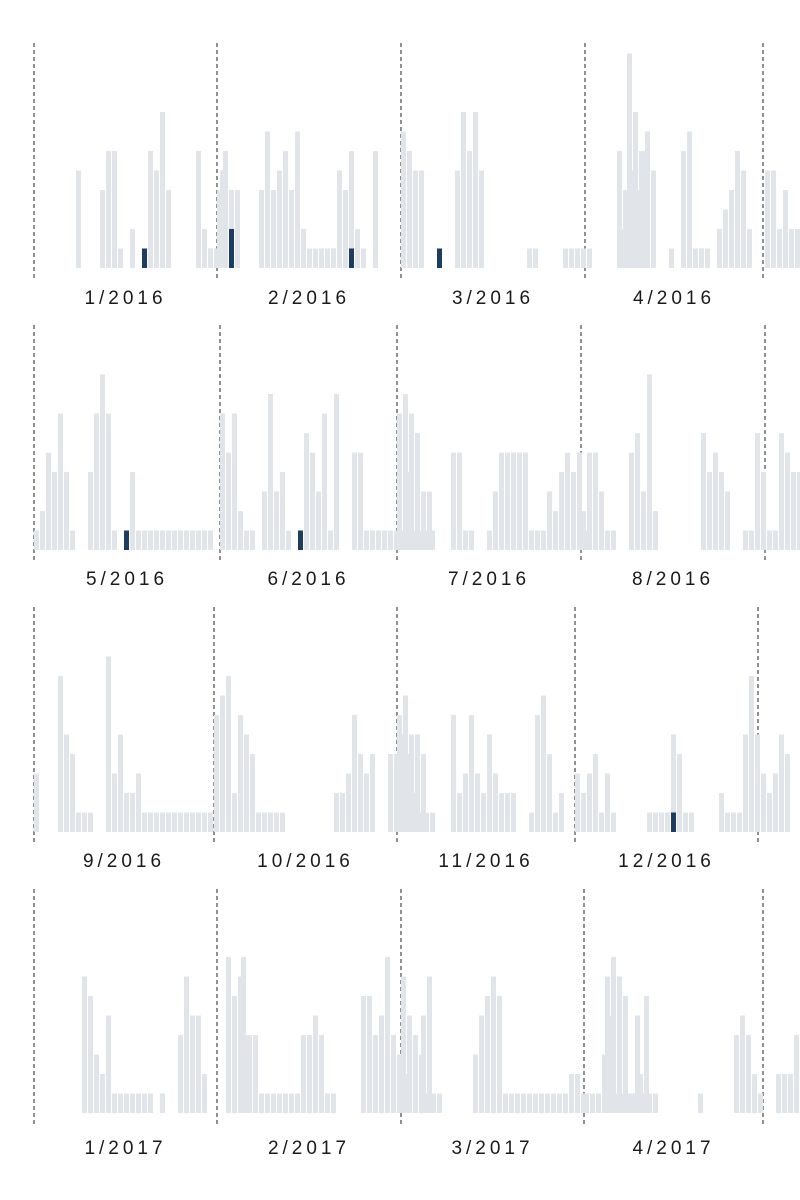 Image resolution: width=800 pixels, height=1200 pixels. What do you see at coordinates (150, 210) in the screenshot?
I see `month-panel-1-2016: 1/2016` at bounding box center [150, 210].